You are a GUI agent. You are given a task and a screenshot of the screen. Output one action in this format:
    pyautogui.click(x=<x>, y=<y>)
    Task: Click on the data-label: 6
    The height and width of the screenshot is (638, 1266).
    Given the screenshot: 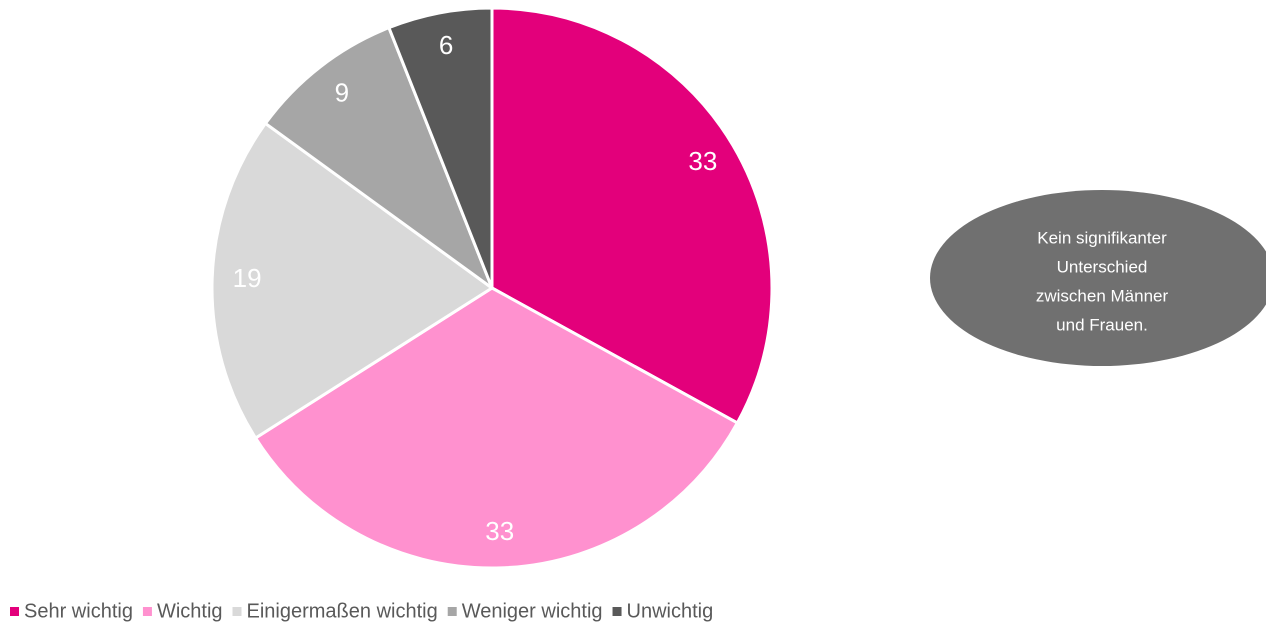 What is the action you would take?
    pyautogui.click(x=446, y=45)
    